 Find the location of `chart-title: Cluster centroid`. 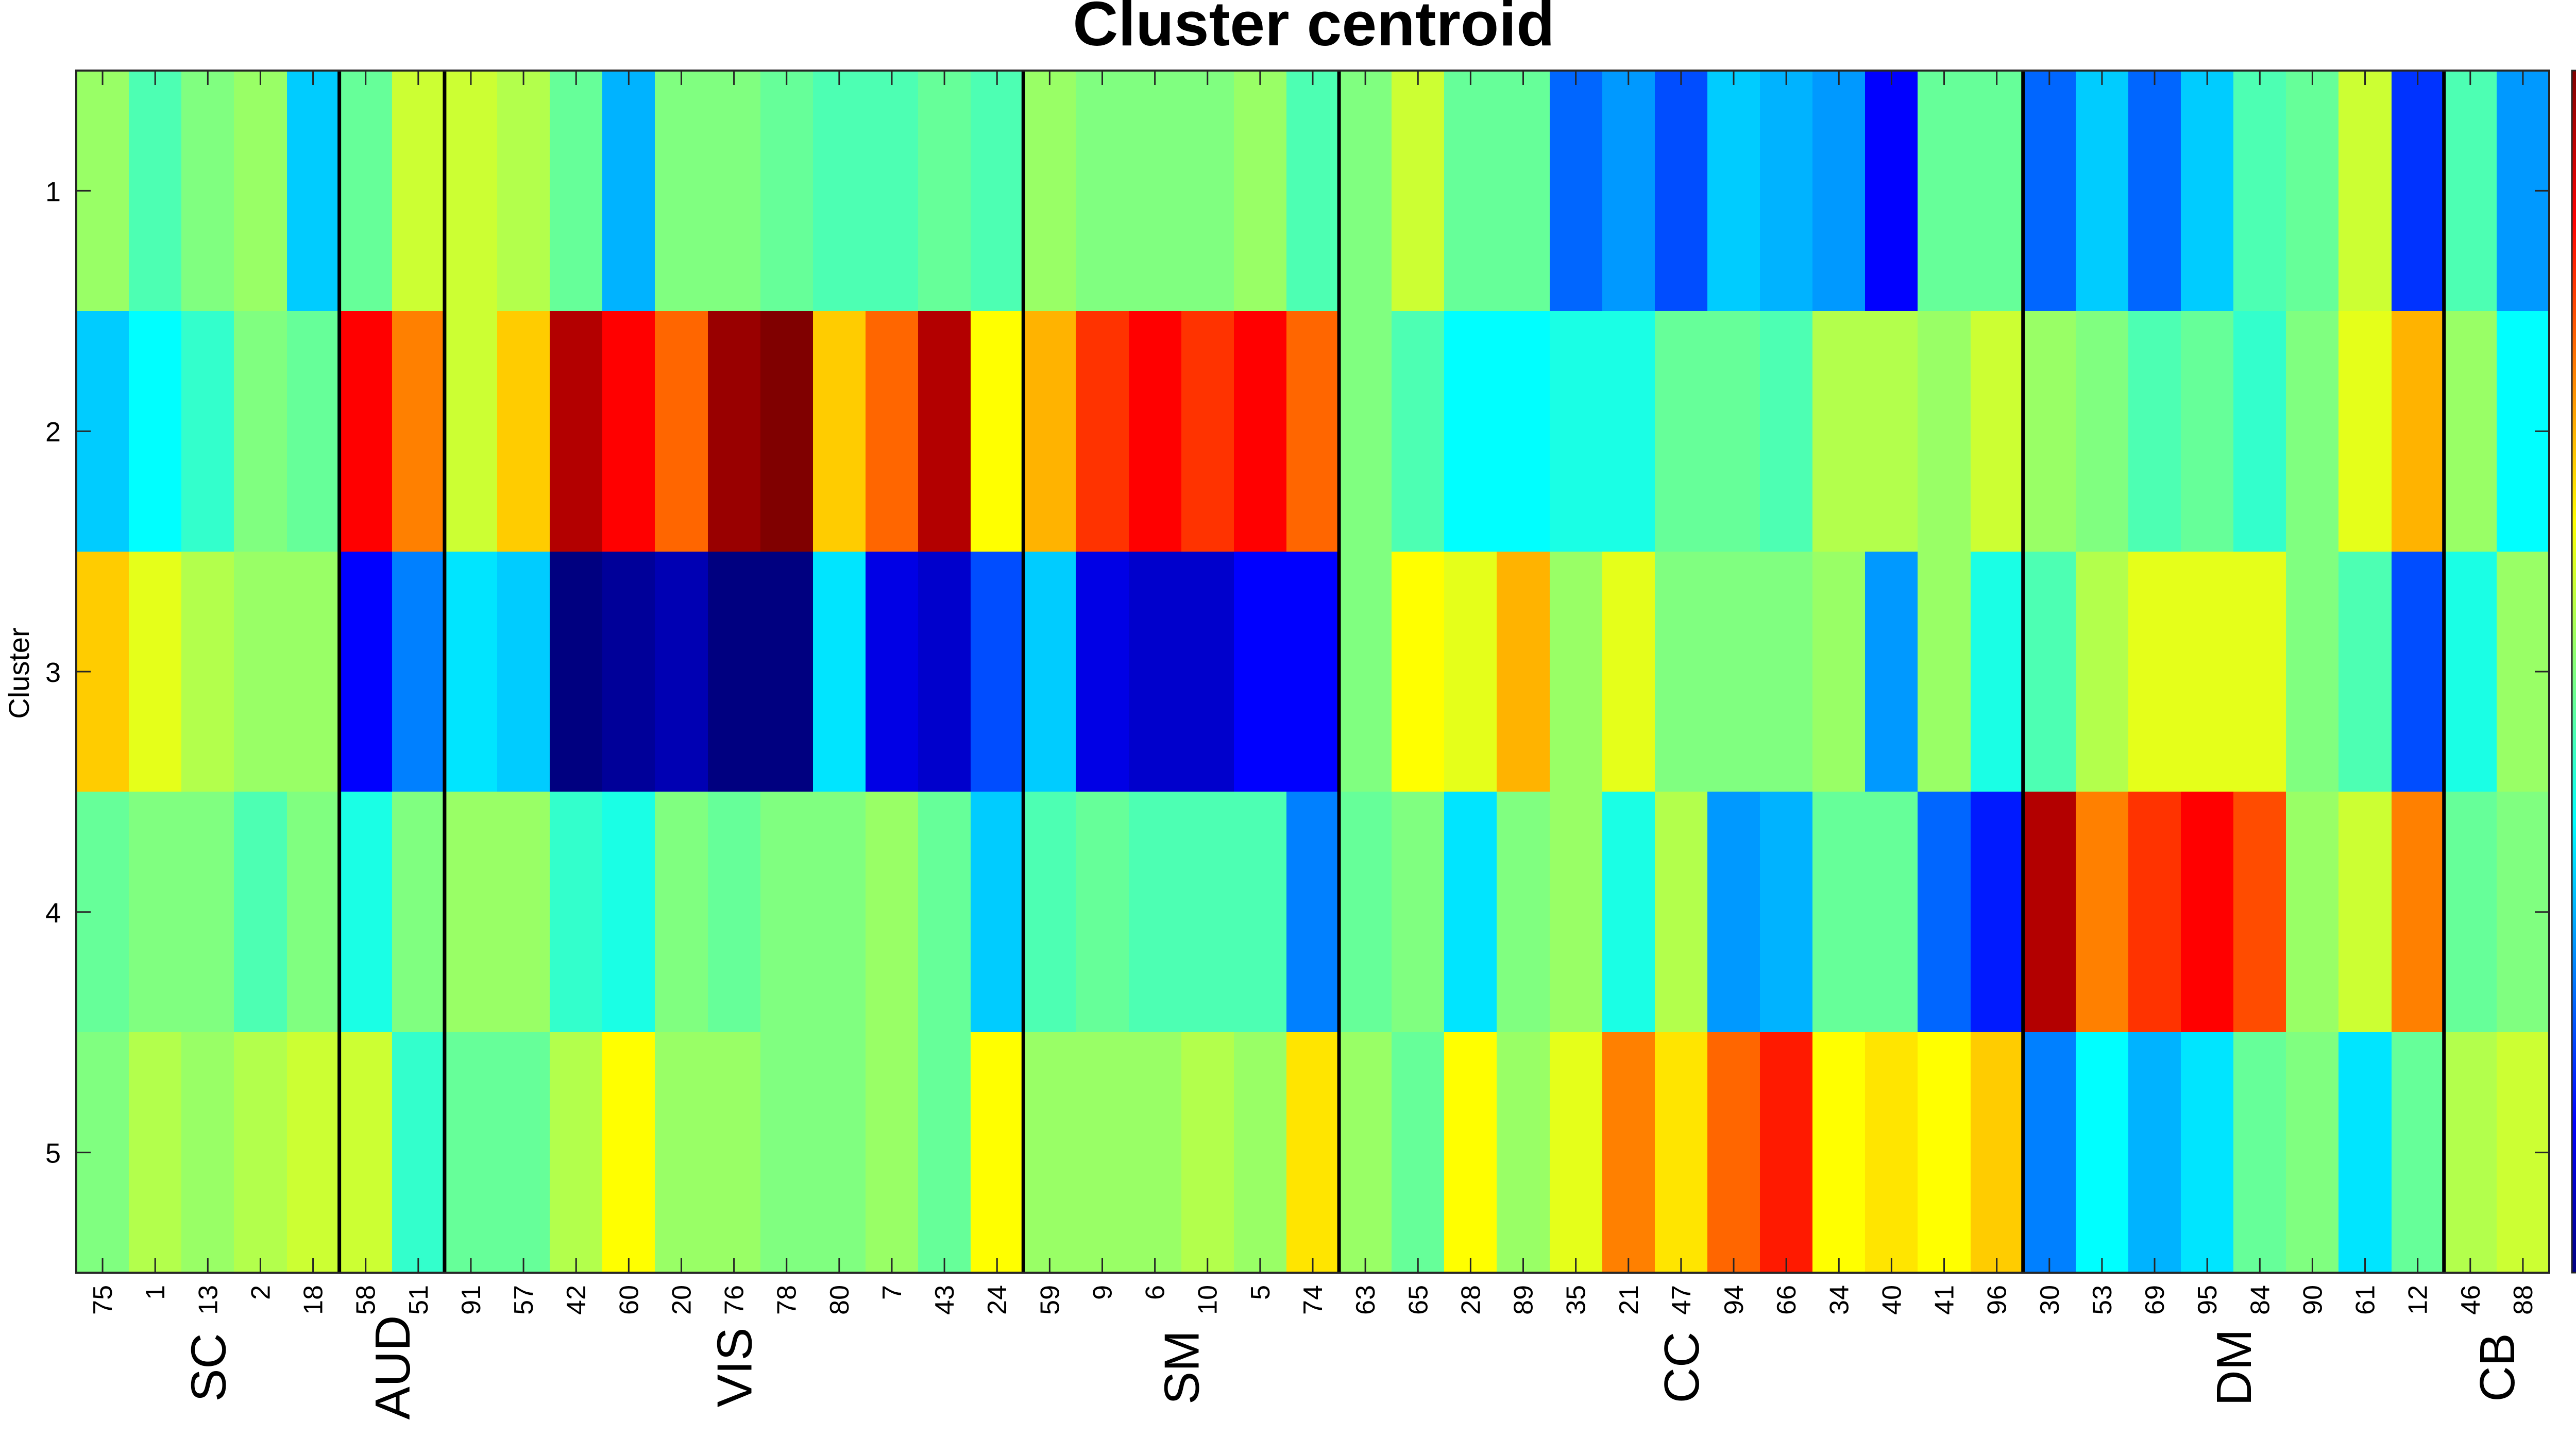

chart-title: Cluster centroid is located at coordinates (1314, 29).